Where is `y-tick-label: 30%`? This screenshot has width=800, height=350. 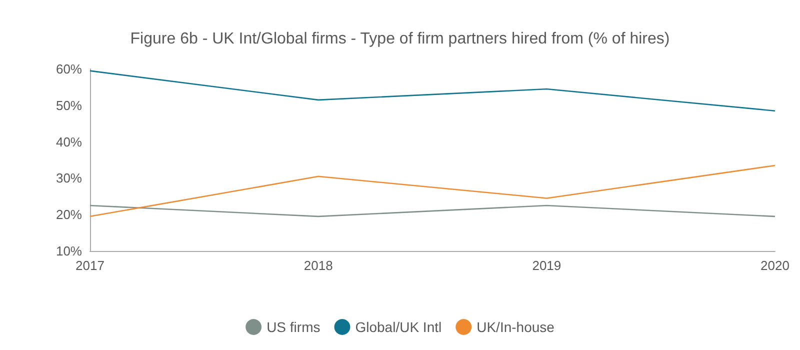
y-tick-label: 30% is located at coordinates (69, 178).